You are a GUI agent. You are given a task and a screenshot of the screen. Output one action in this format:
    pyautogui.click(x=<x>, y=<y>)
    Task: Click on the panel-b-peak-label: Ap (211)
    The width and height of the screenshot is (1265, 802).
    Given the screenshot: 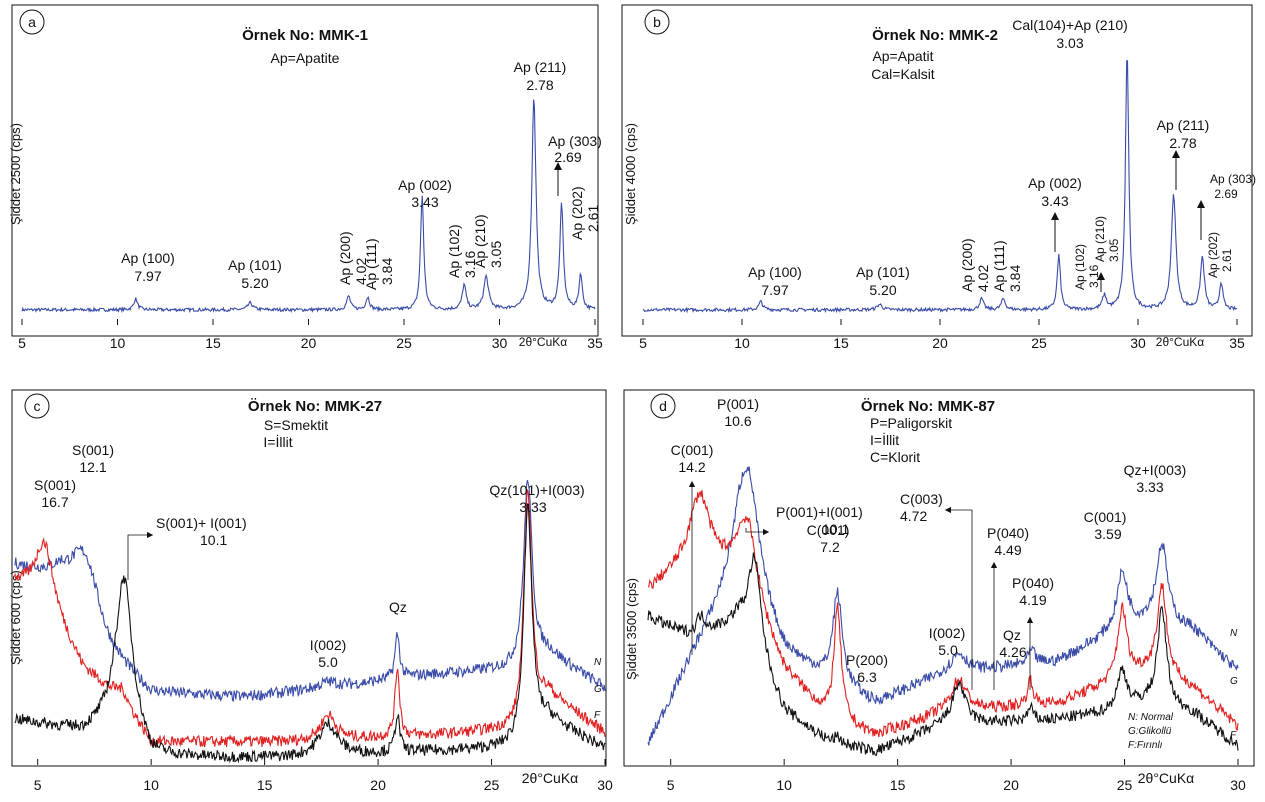 What is the action you would take?
    pyautogui.click(x=1183, y=125)
    